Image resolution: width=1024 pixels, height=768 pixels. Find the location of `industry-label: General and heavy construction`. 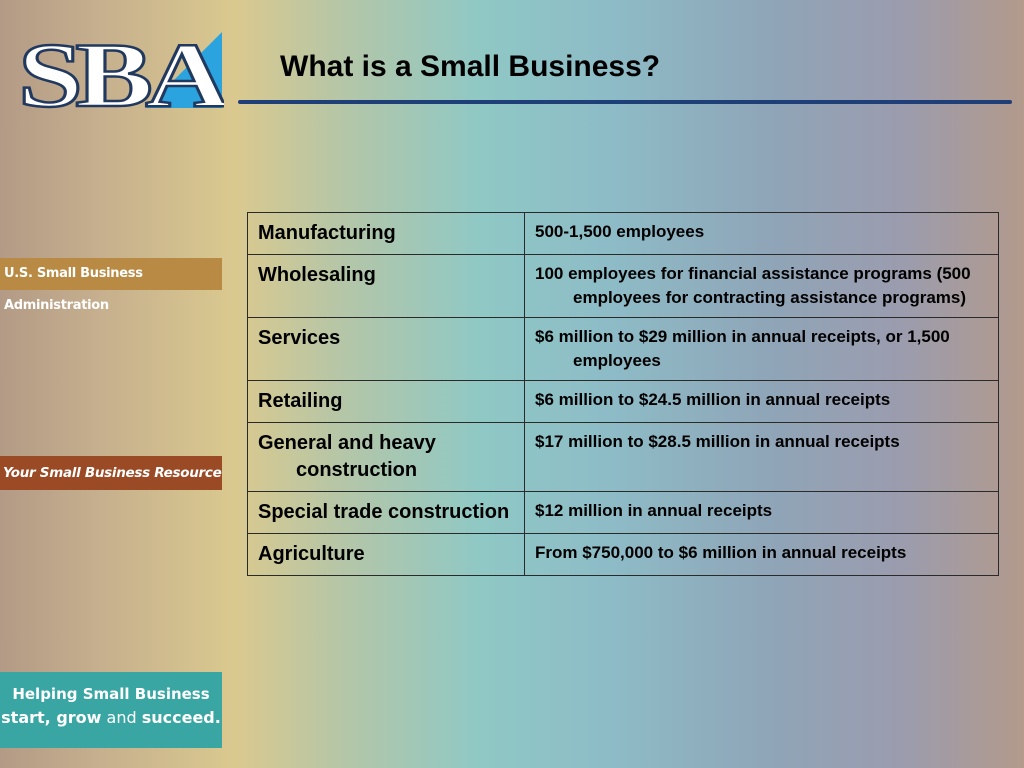

industry-label: General and heavy construction is located at coordinates (347, 456).